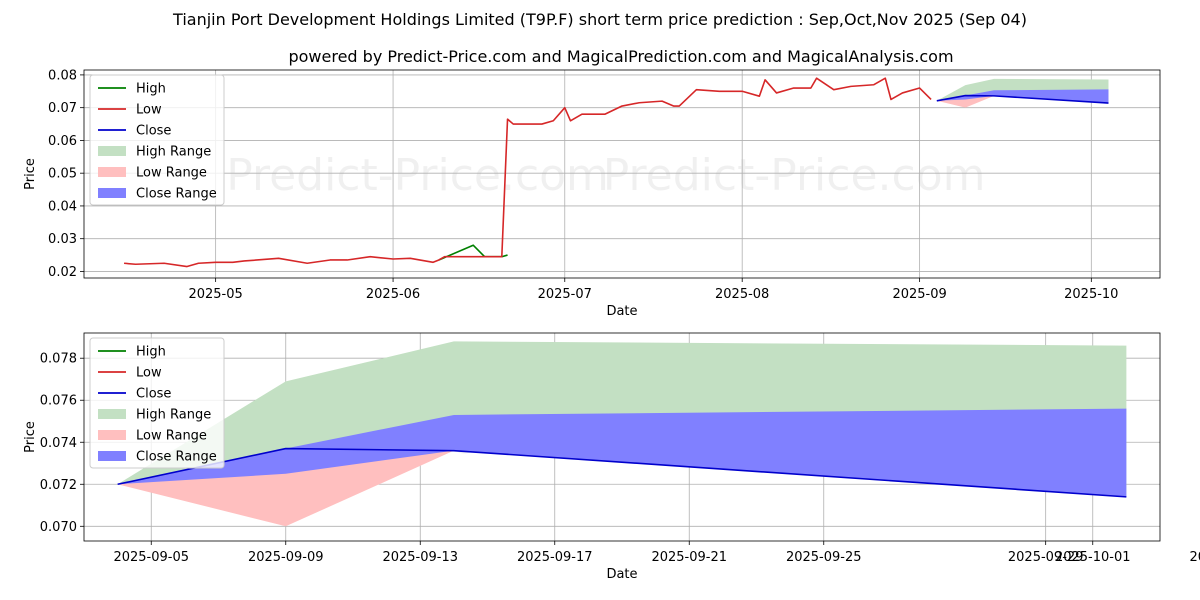  Describe the element at coordinates (151, 557) in the screenshot. I see `x-tick-label: 2025-09-05` at that location.